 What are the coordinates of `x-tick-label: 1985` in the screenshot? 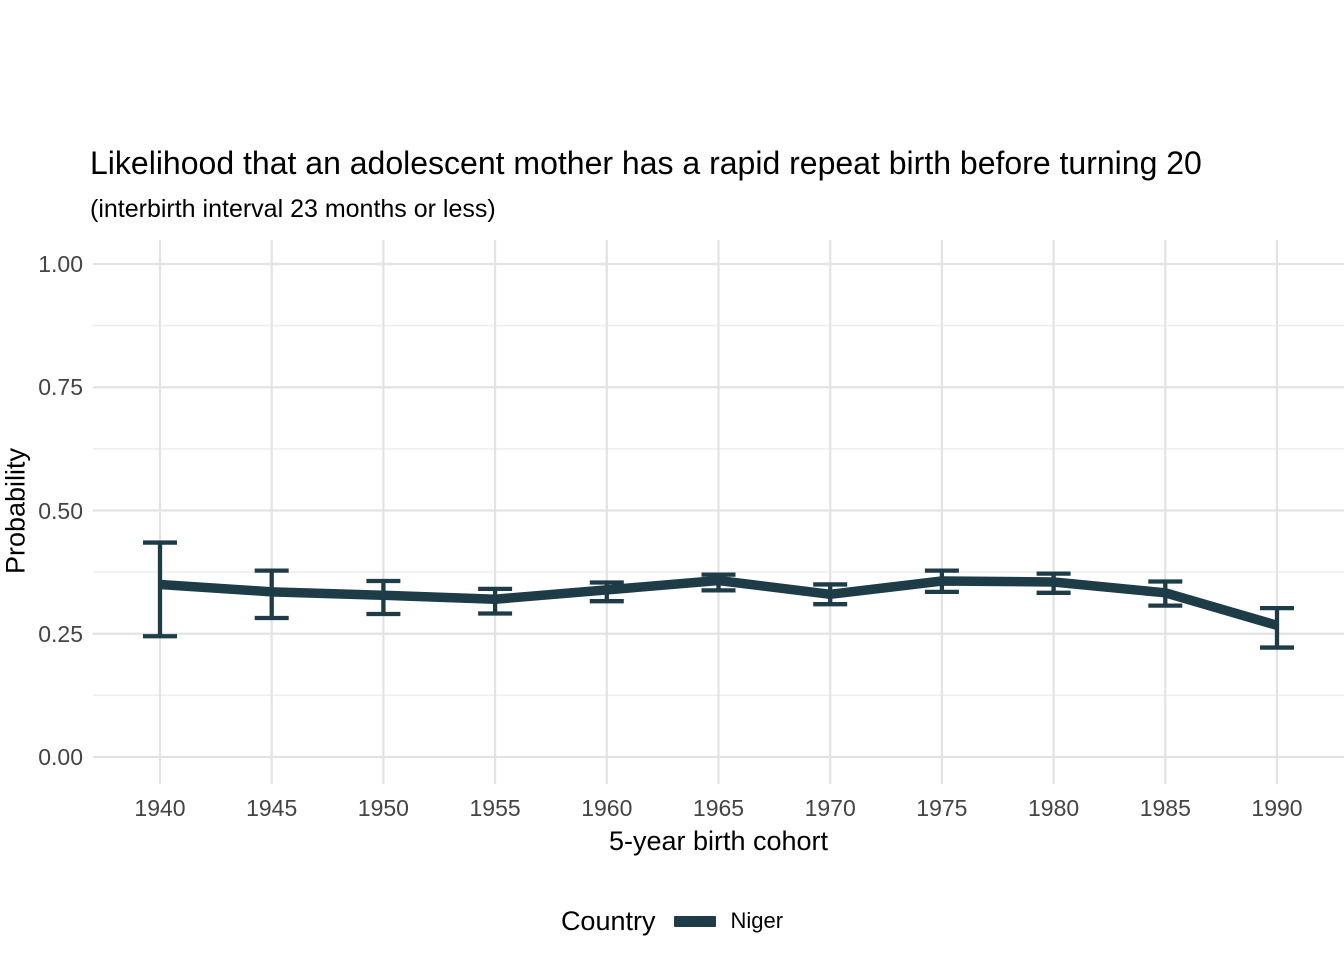 It's located at (1165, 808).